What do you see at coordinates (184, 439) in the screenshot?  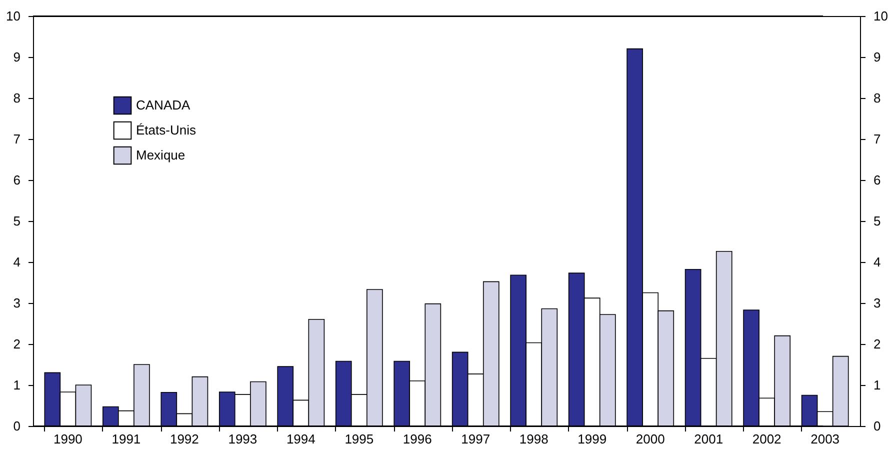 I see `x-tick-label: 1992` at bounding box center [184, 439].